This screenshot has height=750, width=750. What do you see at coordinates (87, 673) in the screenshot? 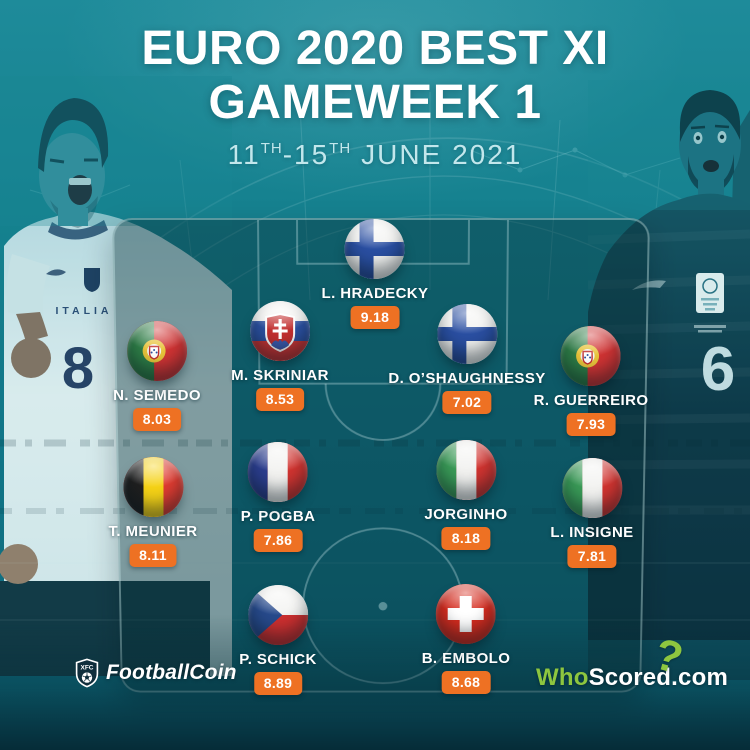
I see `footballcoin-shield-icon: XFC` at bounding box center [87, 673].